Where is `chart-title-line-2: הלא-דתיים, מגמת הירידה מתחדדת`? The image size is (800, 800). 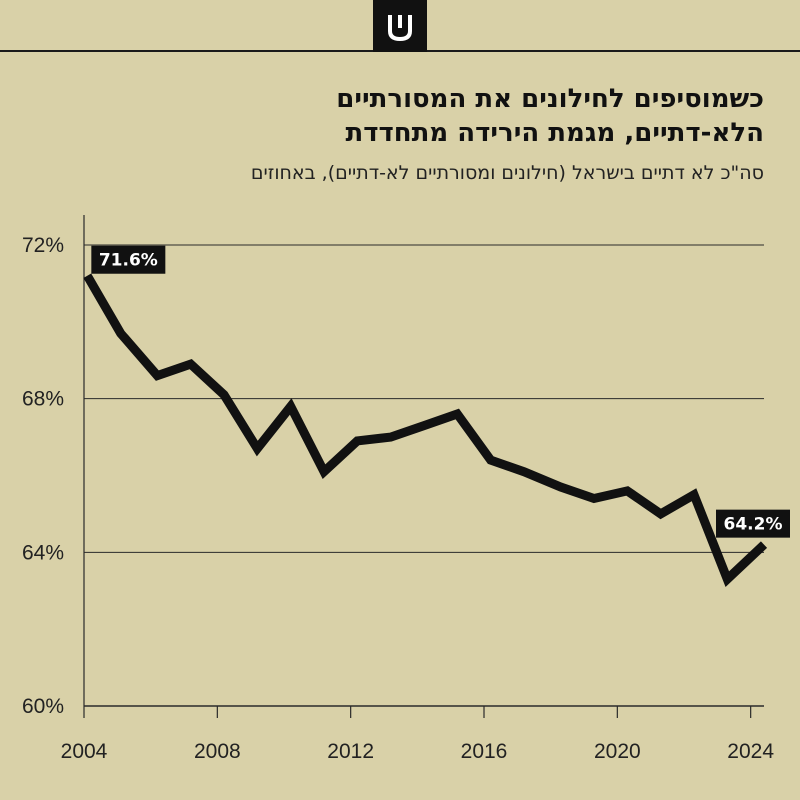 chart-title-line-2: הלא-דתיים, מגמת הירידה מתחדדת is located at coordinates (554, 133).